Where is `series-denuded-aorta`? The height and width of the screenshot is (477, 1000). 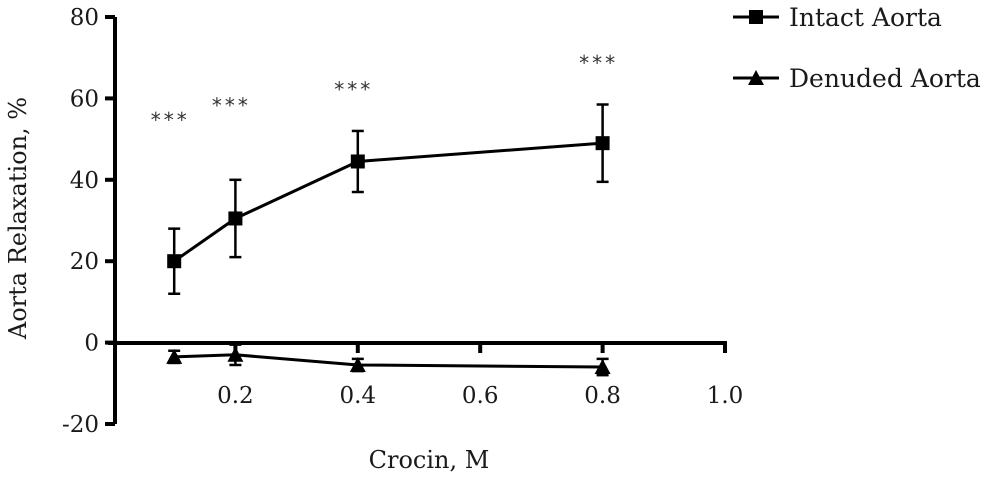 series-denuded-aorta is located at coordinates (388, 360).